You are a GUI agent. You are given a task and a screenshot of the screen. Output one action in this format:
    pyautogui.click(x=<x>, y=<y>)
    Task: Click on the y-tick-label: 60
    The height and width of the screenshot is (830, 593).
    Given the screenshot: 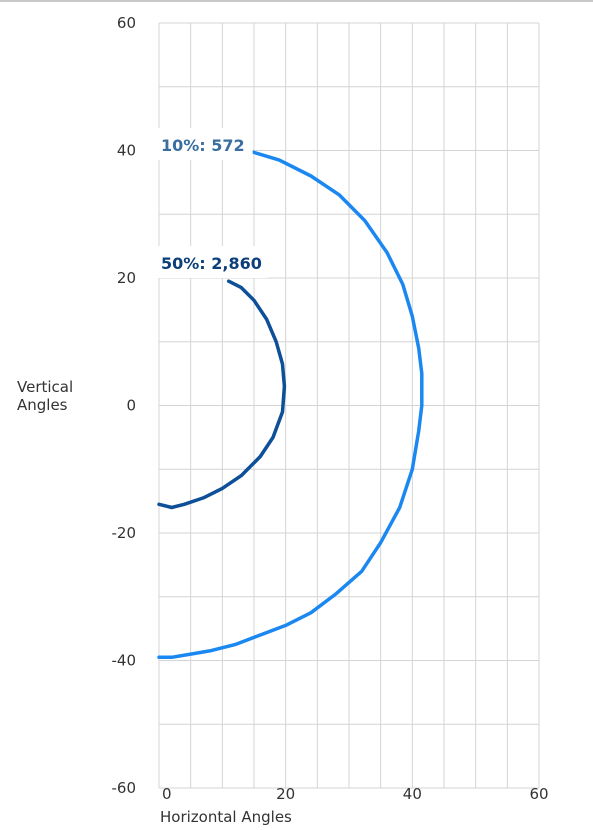 What is the action you would take?
    pyautogui.click(x=126, y=23)
    